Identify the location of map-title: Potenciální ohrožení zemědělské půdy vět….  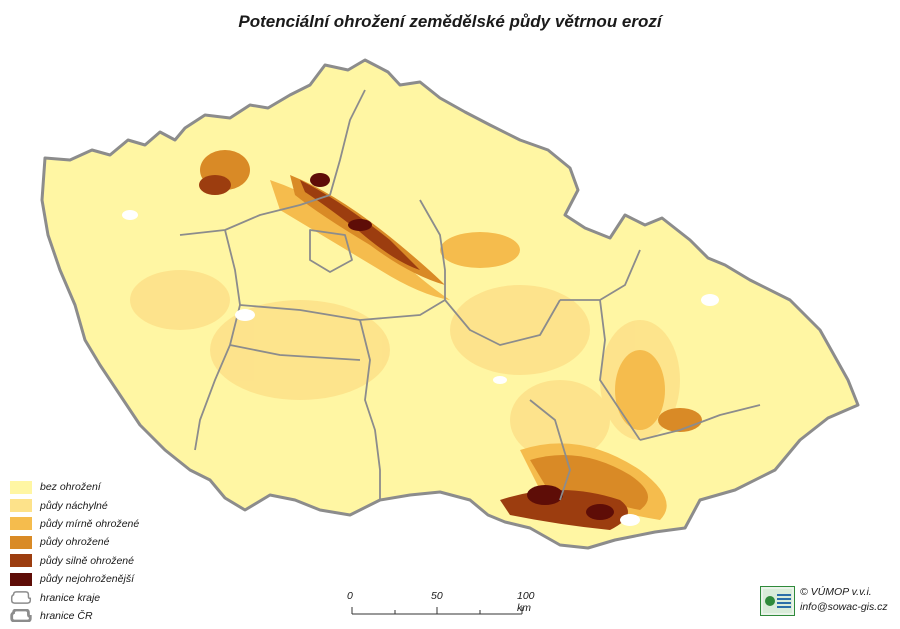
(450, 21).